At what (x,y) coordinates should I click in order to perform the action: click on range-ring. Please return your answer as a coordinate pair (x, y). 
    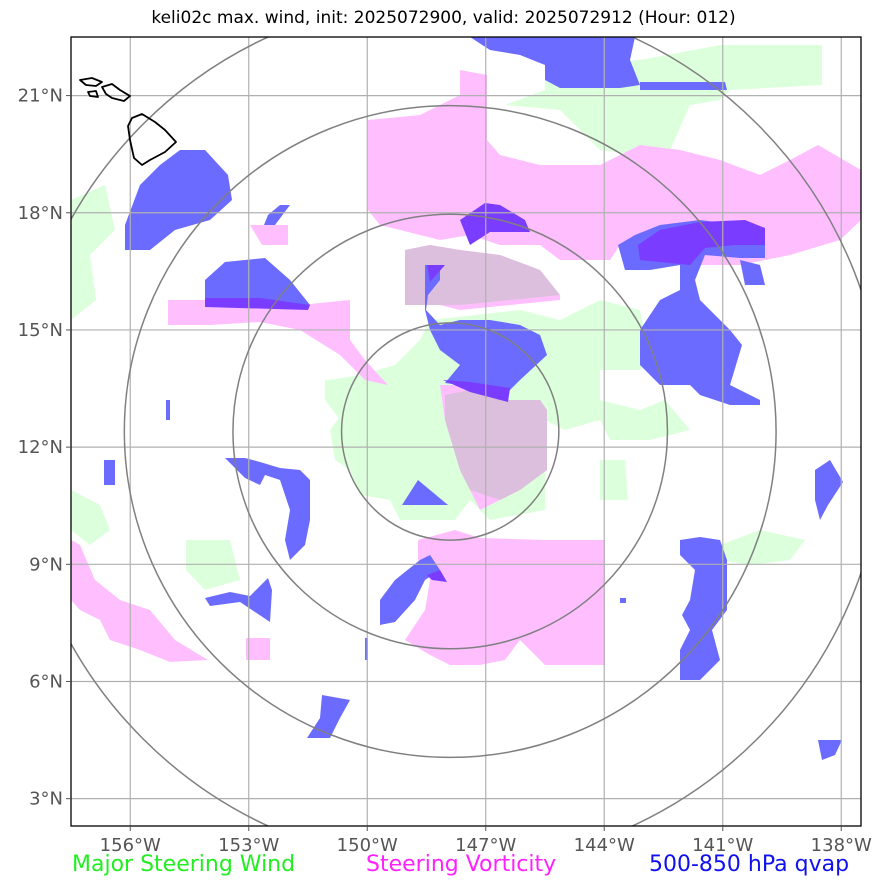
    Looking at the image, I should click on (450, 431).